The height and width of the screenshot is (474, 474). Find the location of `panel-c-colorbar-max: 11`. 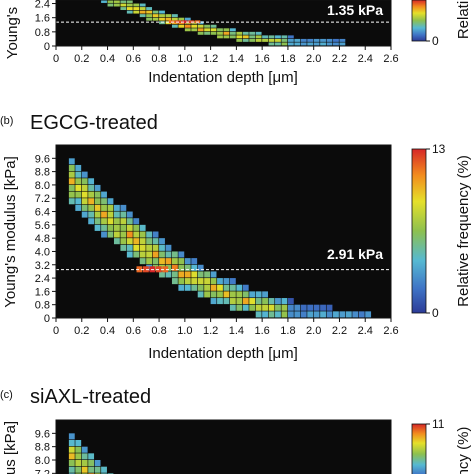

panel-c-colorbar-max: 11 is located at coordinates (438, 424).